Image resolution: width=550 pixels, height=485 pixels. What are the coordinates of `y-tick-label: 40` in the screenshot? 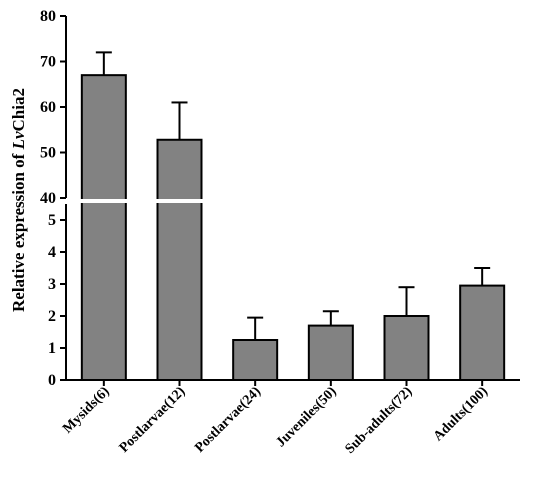 It's located at (48, 198).